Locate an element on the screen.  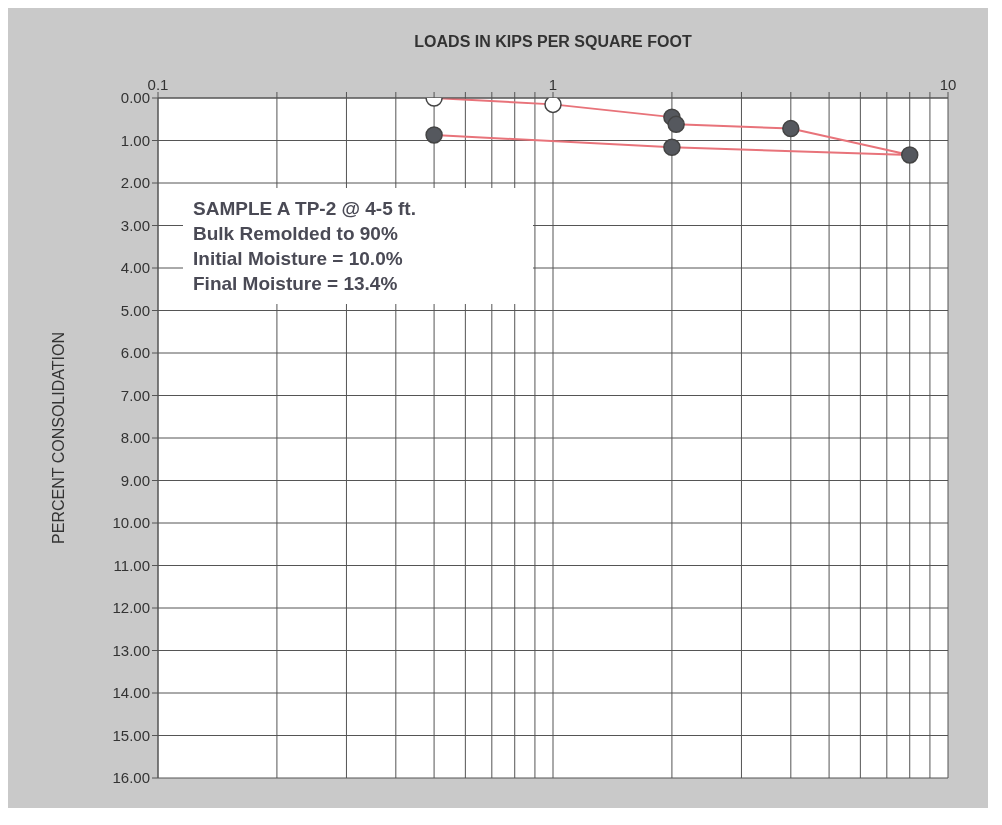
x-tick-label: 0.1 is located at coordinates (158, 84).